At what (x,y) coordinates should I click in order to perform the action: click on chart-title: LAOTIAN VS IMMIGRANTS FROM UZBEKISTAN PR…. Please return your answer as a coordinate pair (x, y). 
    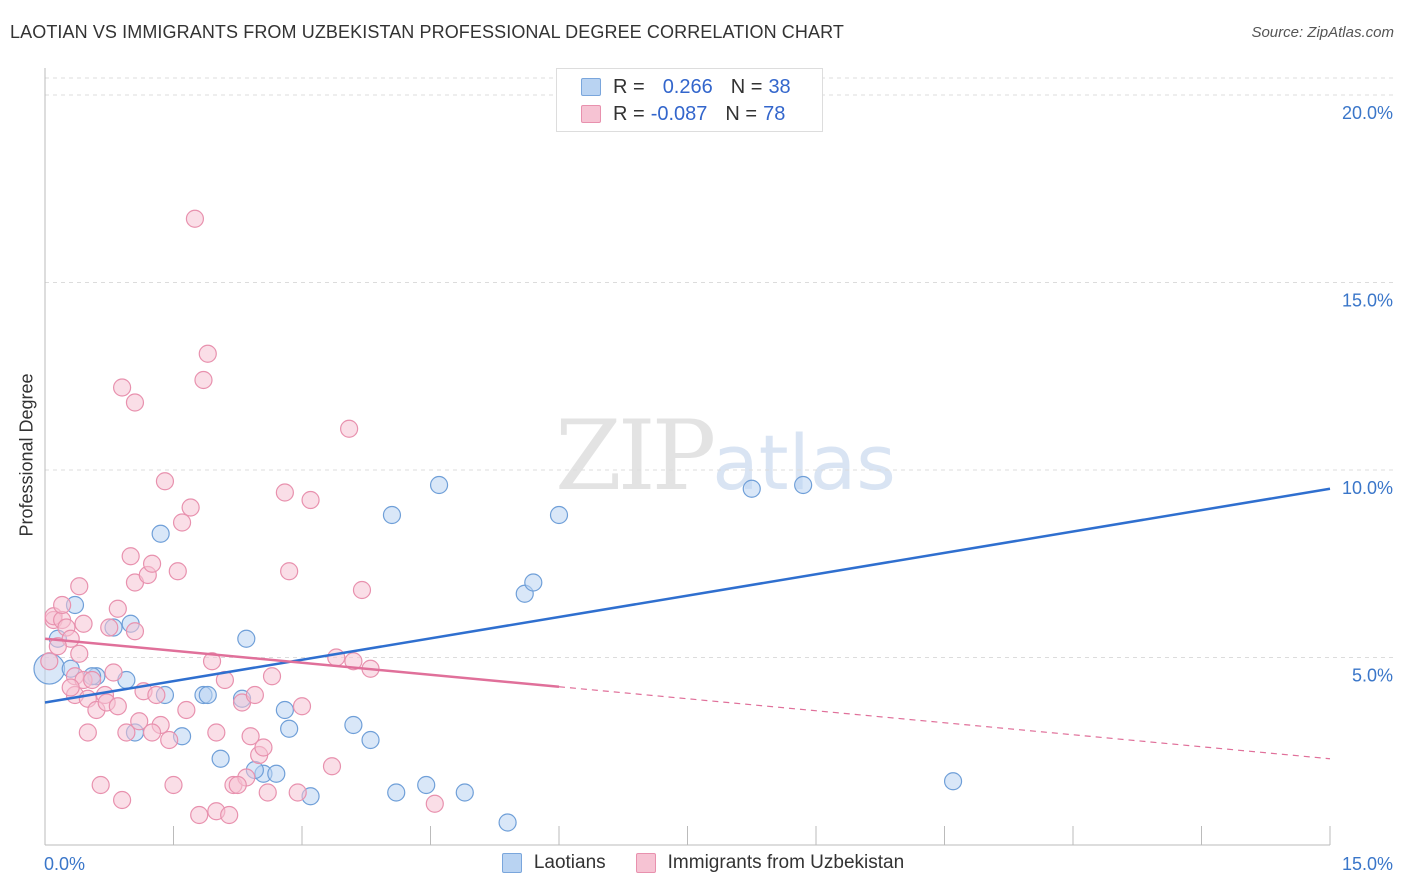
    Looking at the image, I should click on (427, 32).